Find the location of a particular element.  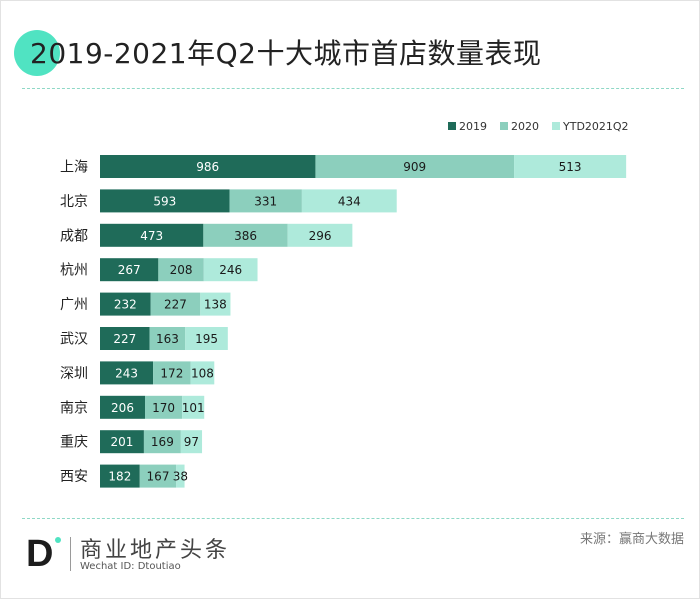

category-label: 重庆 is located at coordinates (74, 443).